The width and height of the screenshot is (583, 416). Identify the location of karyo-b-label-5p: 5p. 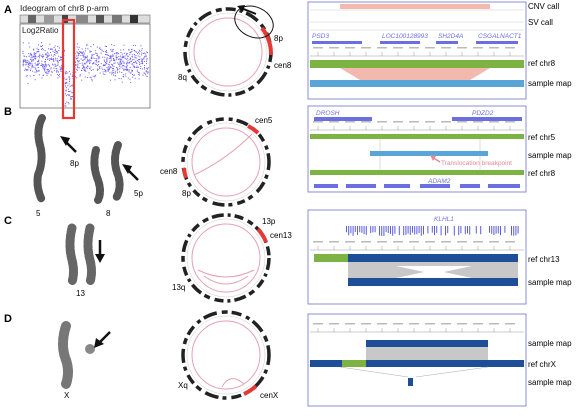
(138, 193).